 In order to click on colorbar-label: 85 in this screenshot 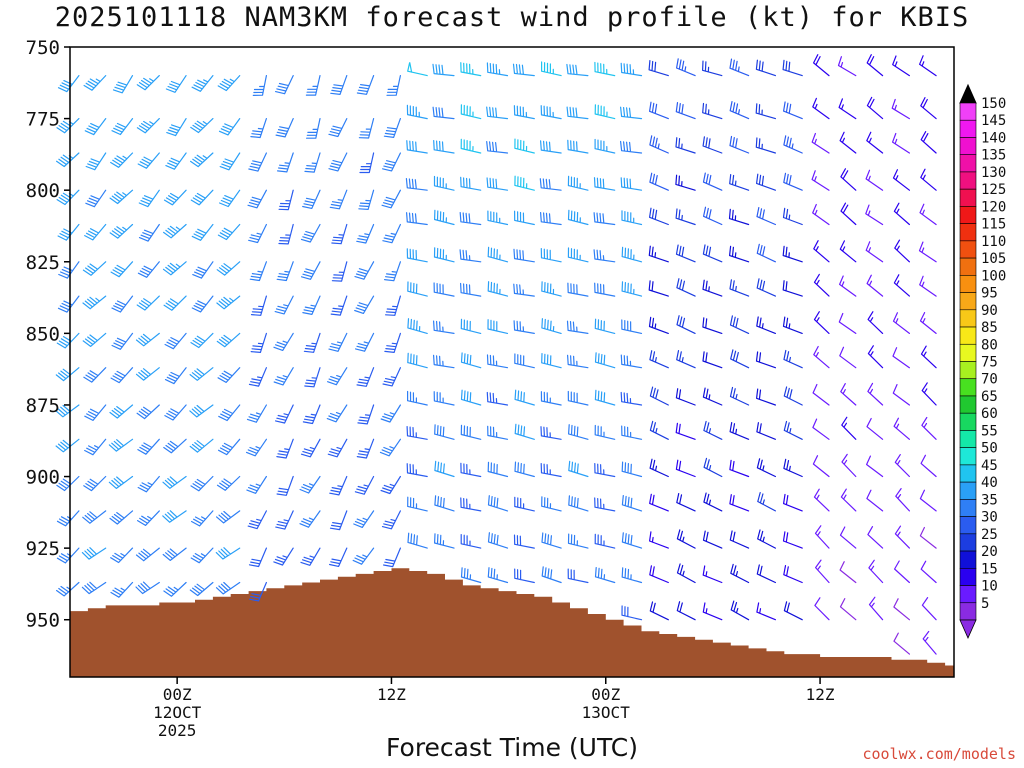, I will do `click(989, 328)`.